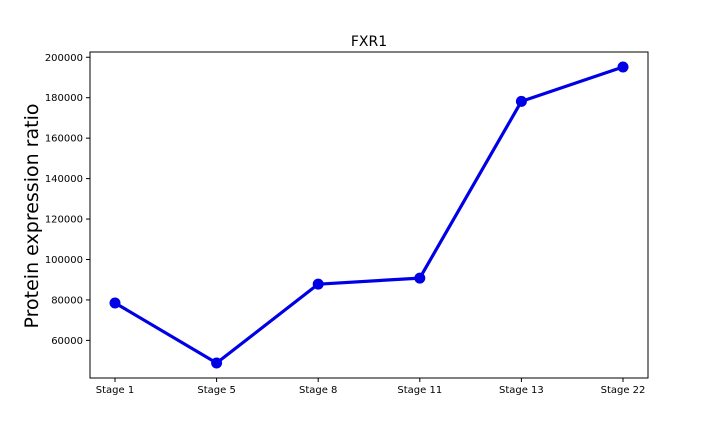 The height and width of the screenshot is (432, 720). Describe the element at coordinates (67, 300) in the screenshot. I see `y-tick-label: 80000` at that location.